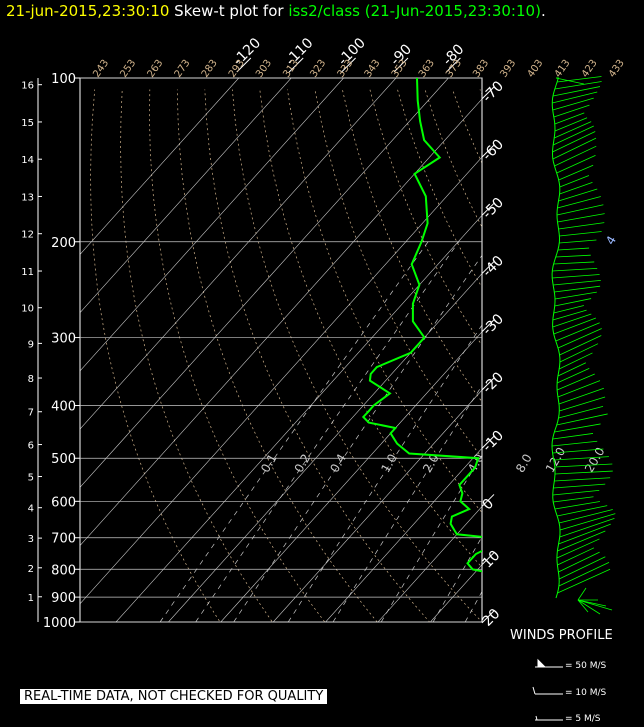 The height and width of the screenshot is (727, 644). What do you see at coordinates (63, 79) in the screenshot?
I see `pressure-label: 100` at bounding box center [63, 79].